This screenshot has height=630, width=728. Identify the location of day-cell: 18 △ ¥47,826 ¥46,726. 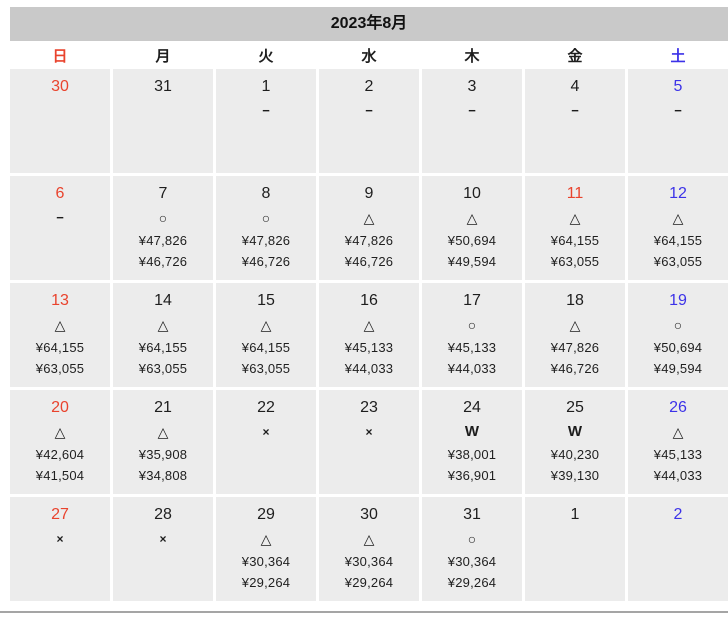
(575, 335).